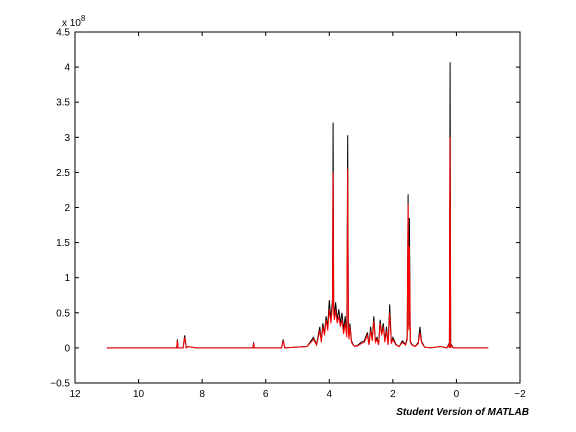  I want to click on y-tick-label: 2, so click(67, 208).